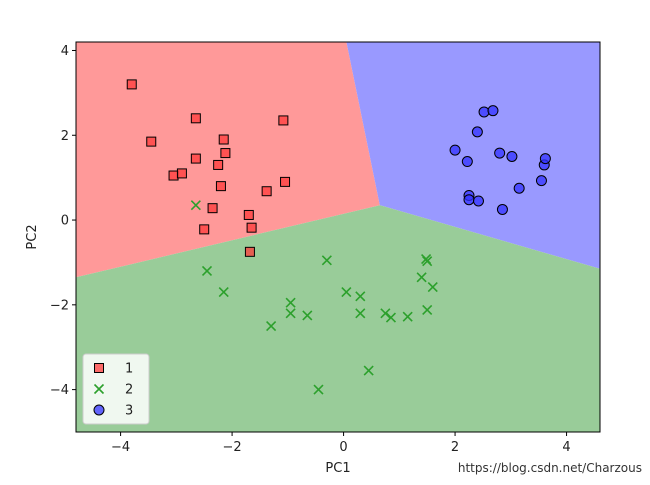  I want to click on x-tick-label: 2, so click(455, 447).